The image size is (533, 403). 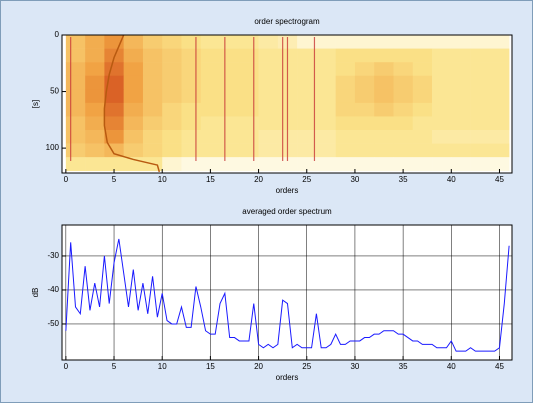 I want to click on y-tick-label: 0, so click(x=57, y=34).